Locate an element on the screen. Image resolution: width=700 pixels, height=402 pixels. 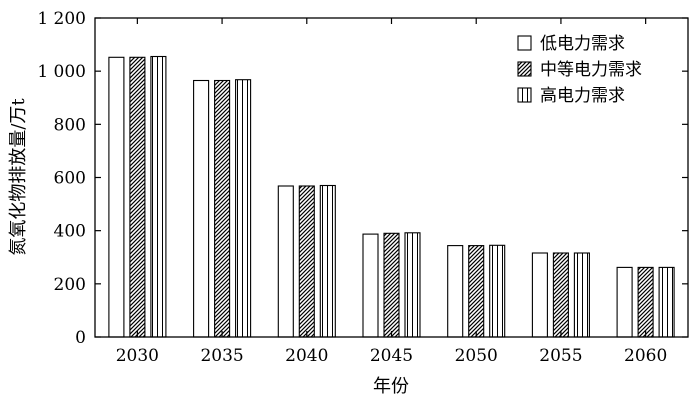
y-tick-label: 1 200 is located at coordinates (61, 19).